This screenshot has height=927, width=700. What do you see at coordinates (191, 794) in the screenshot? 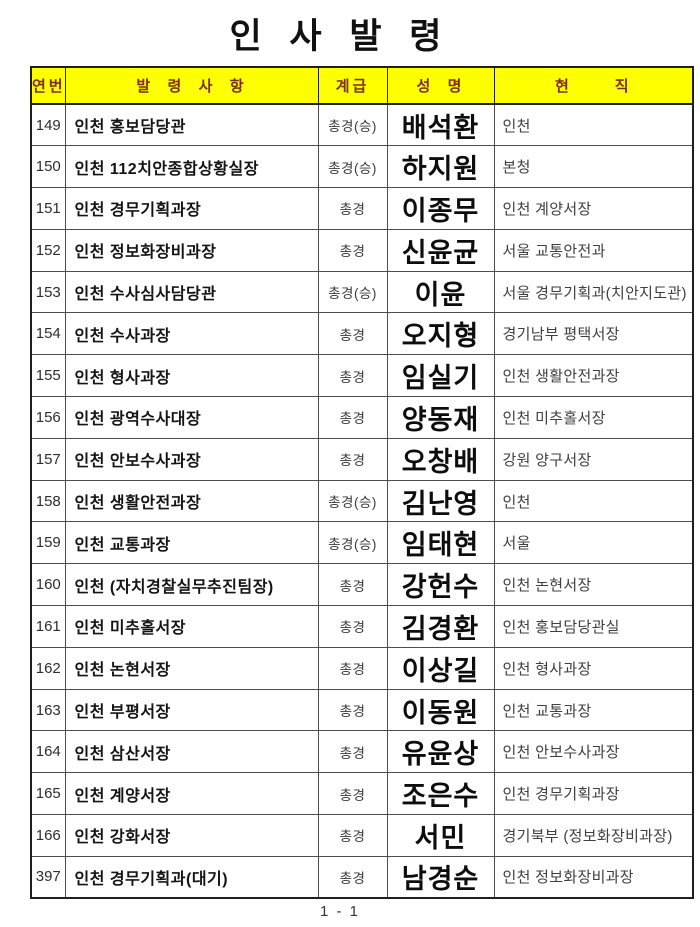
I see `cell-assignment: 인천 계양서장` at bounding box center [191, 794].